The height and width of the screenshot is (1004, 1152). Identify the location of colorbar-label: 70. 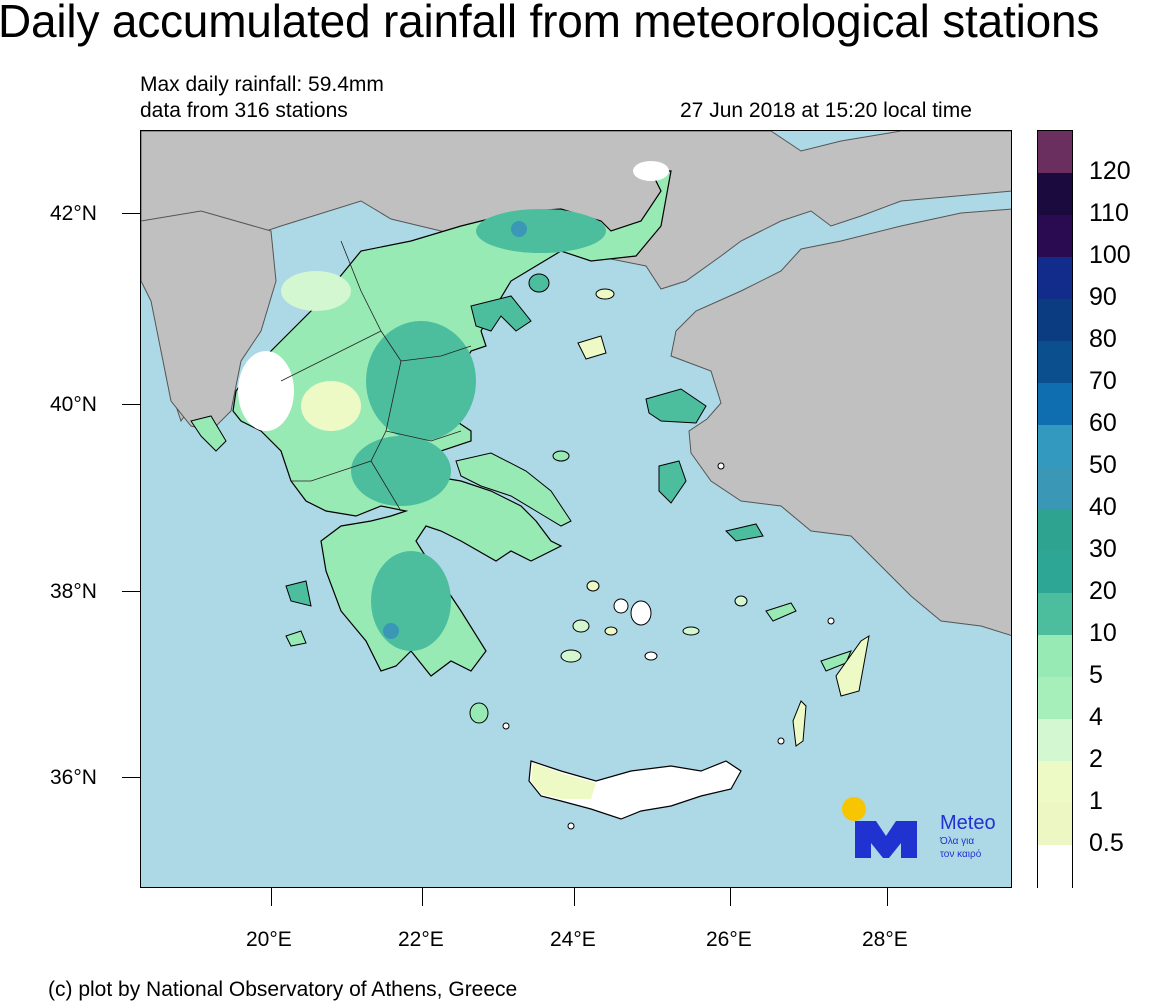
(1103, 381).